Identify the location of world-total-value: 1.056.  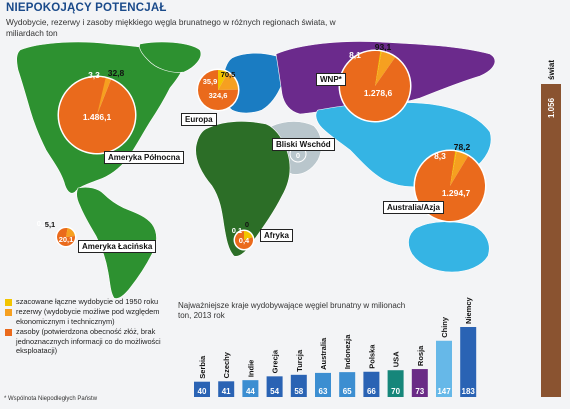
(551, 107).